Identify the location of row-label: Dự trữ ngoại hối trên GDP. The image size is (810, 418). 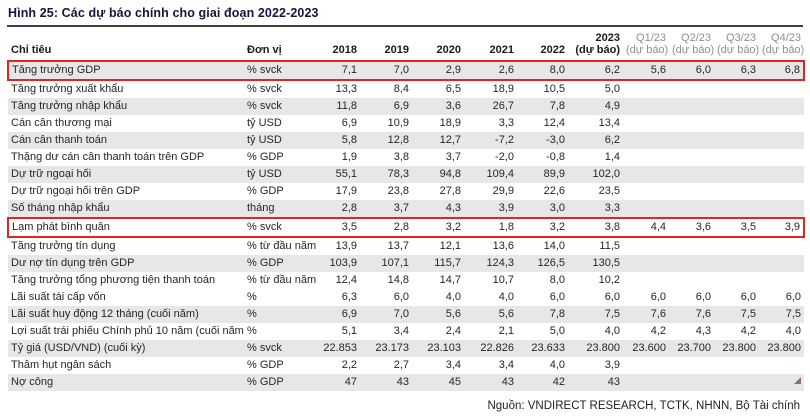
(76, 191).